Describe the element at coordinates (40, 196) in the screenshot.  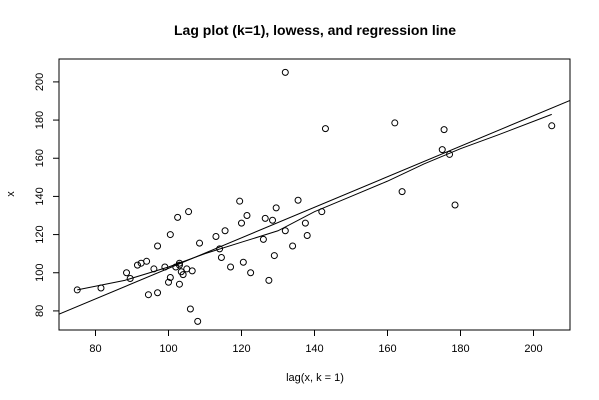
I see `y-tick-label: 140` at that location.